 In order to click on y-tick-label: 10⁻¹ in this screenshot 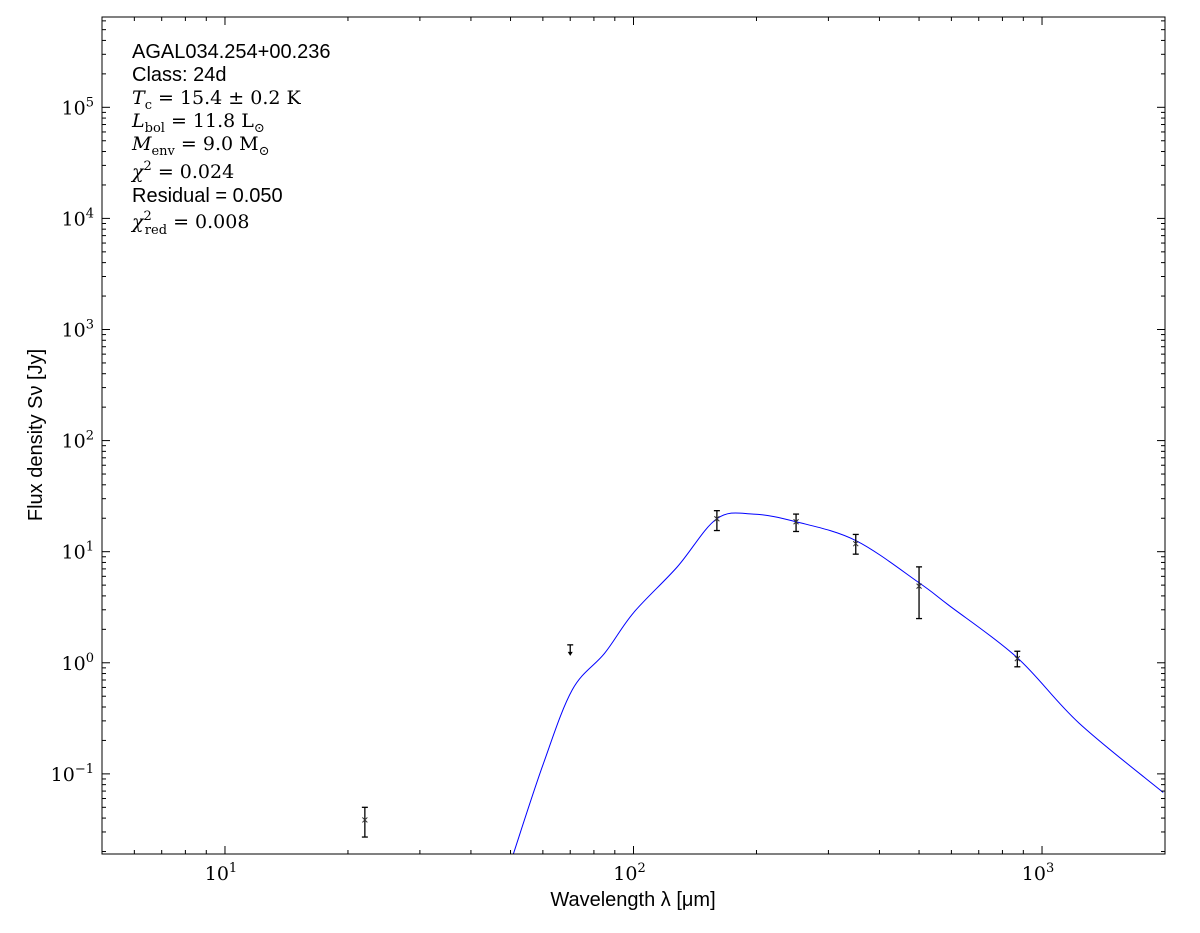, I will do `click(72, 774)`.